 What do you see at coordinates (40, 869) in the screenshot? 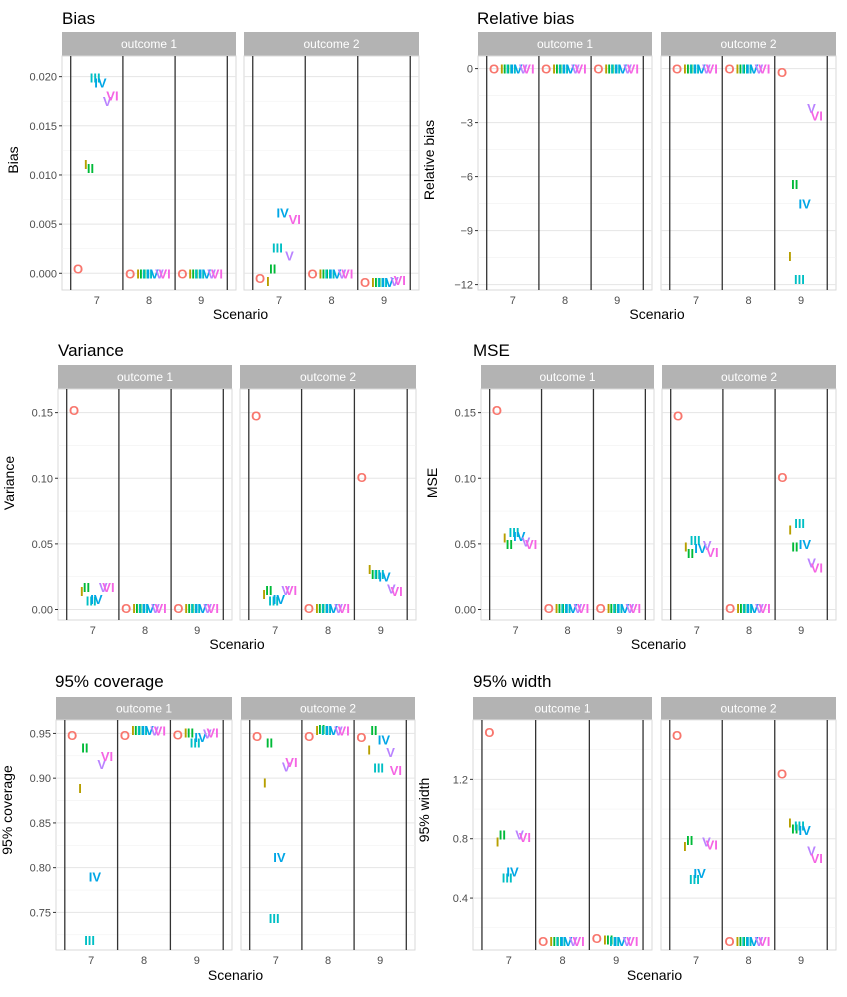
I see `y-tick-label: 0.80` at bounding box center [40, 869].